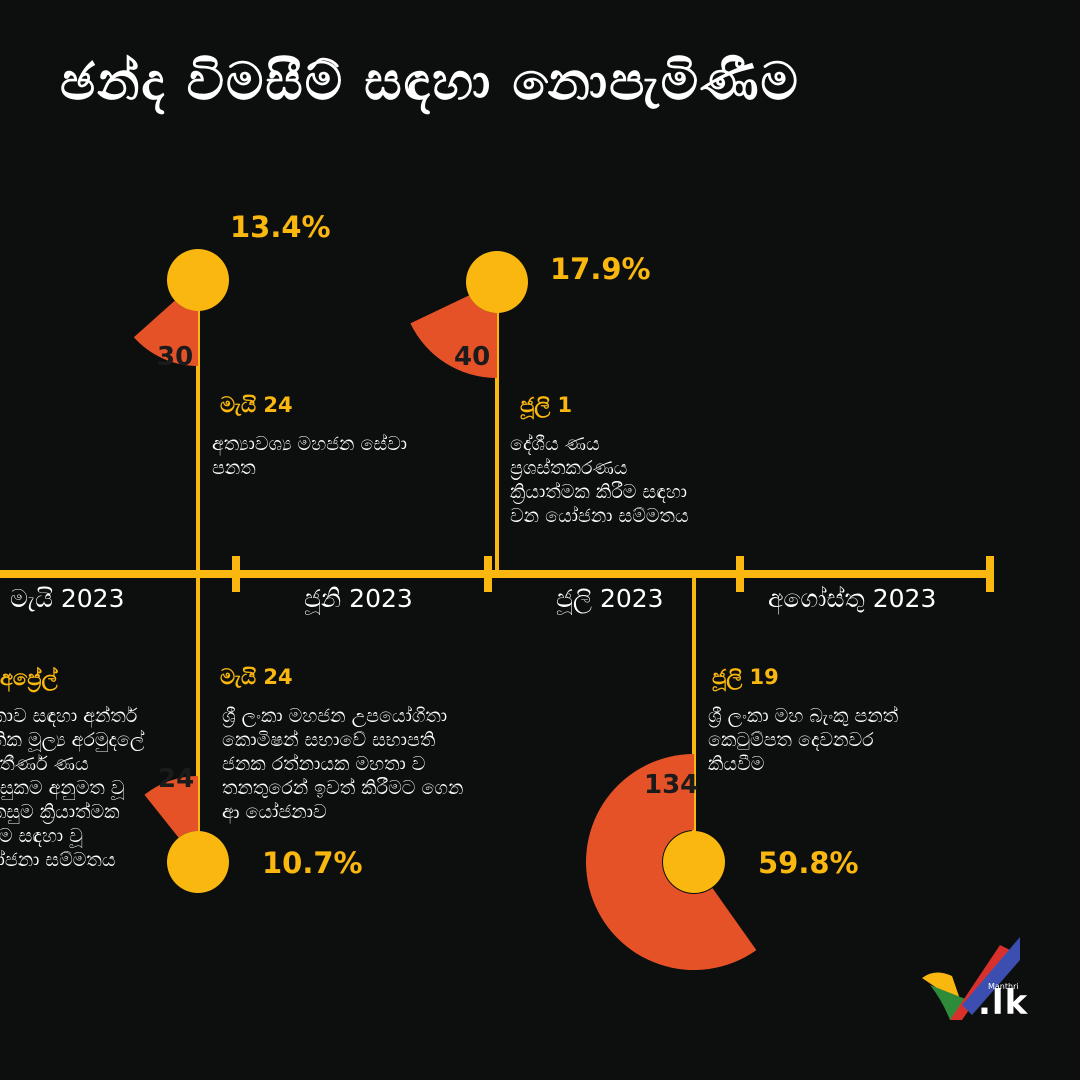  Describe the element at coordinates (971, 978) in the screenshot. I see `manthri-logo-icon` at that location.